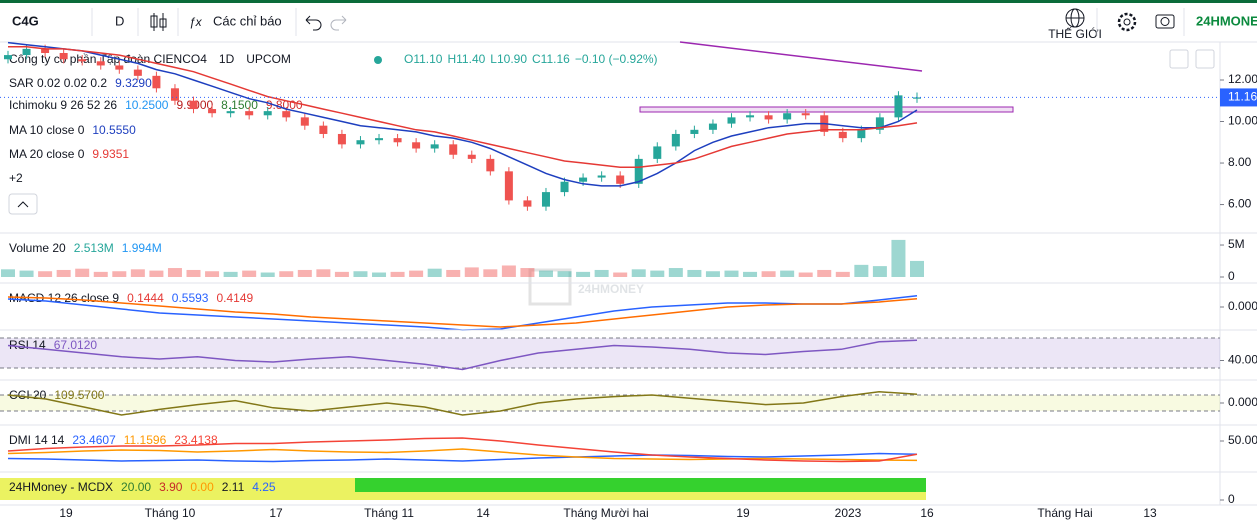 This screenshot has height=520, width=1257. What do you see at coordinates (1231, 499) in the screenshot?
I see `y-tick-label: 0` at bounding box center [1231, 499].